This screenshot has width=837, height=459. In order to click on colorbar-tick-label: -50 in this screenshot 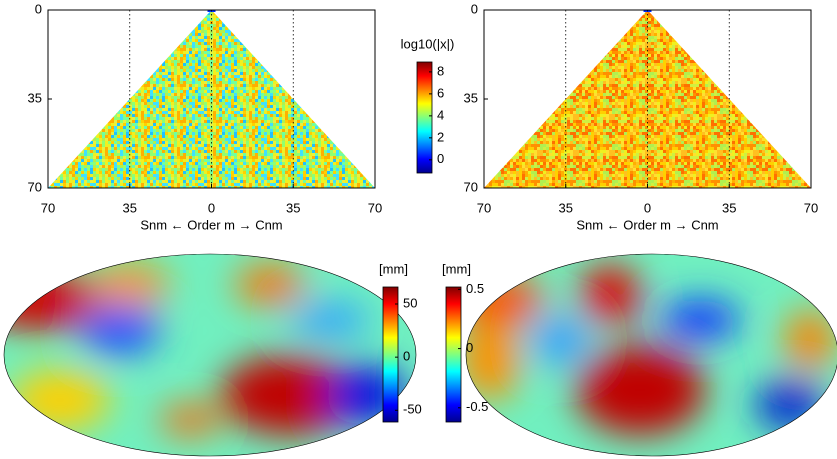, I will do `click(412, 409)`.